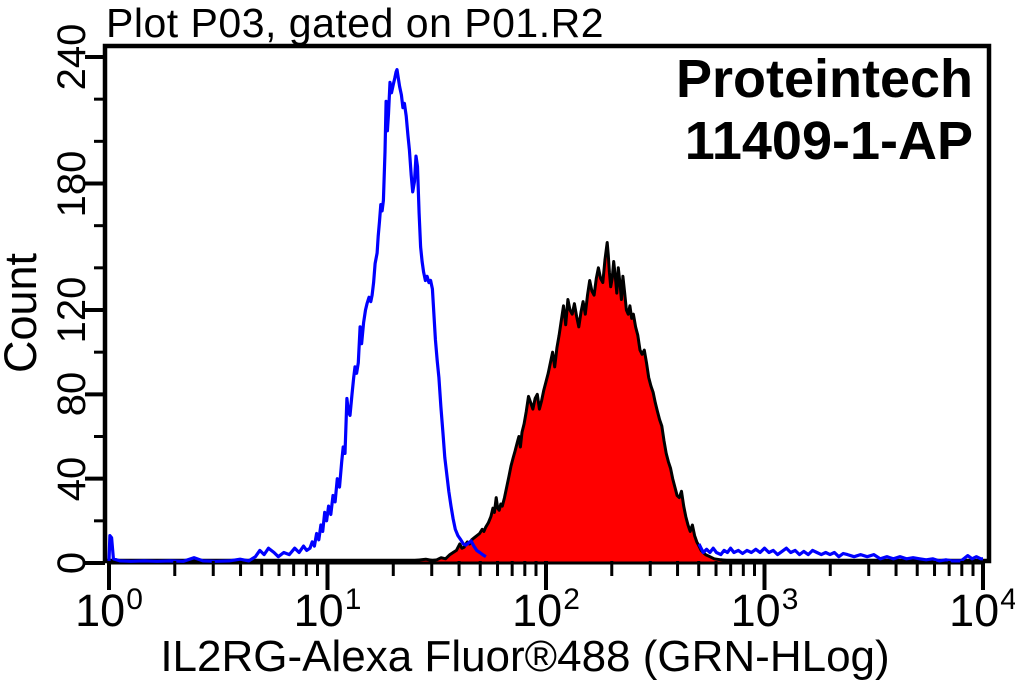 This screenshot has width=1015, height=682. Describe the element at coordinates (525, 656) in the screenshot. I see `x-axis-title: IL2RG-Alexa Fluor®488 (GRN-HLog)` at that location.